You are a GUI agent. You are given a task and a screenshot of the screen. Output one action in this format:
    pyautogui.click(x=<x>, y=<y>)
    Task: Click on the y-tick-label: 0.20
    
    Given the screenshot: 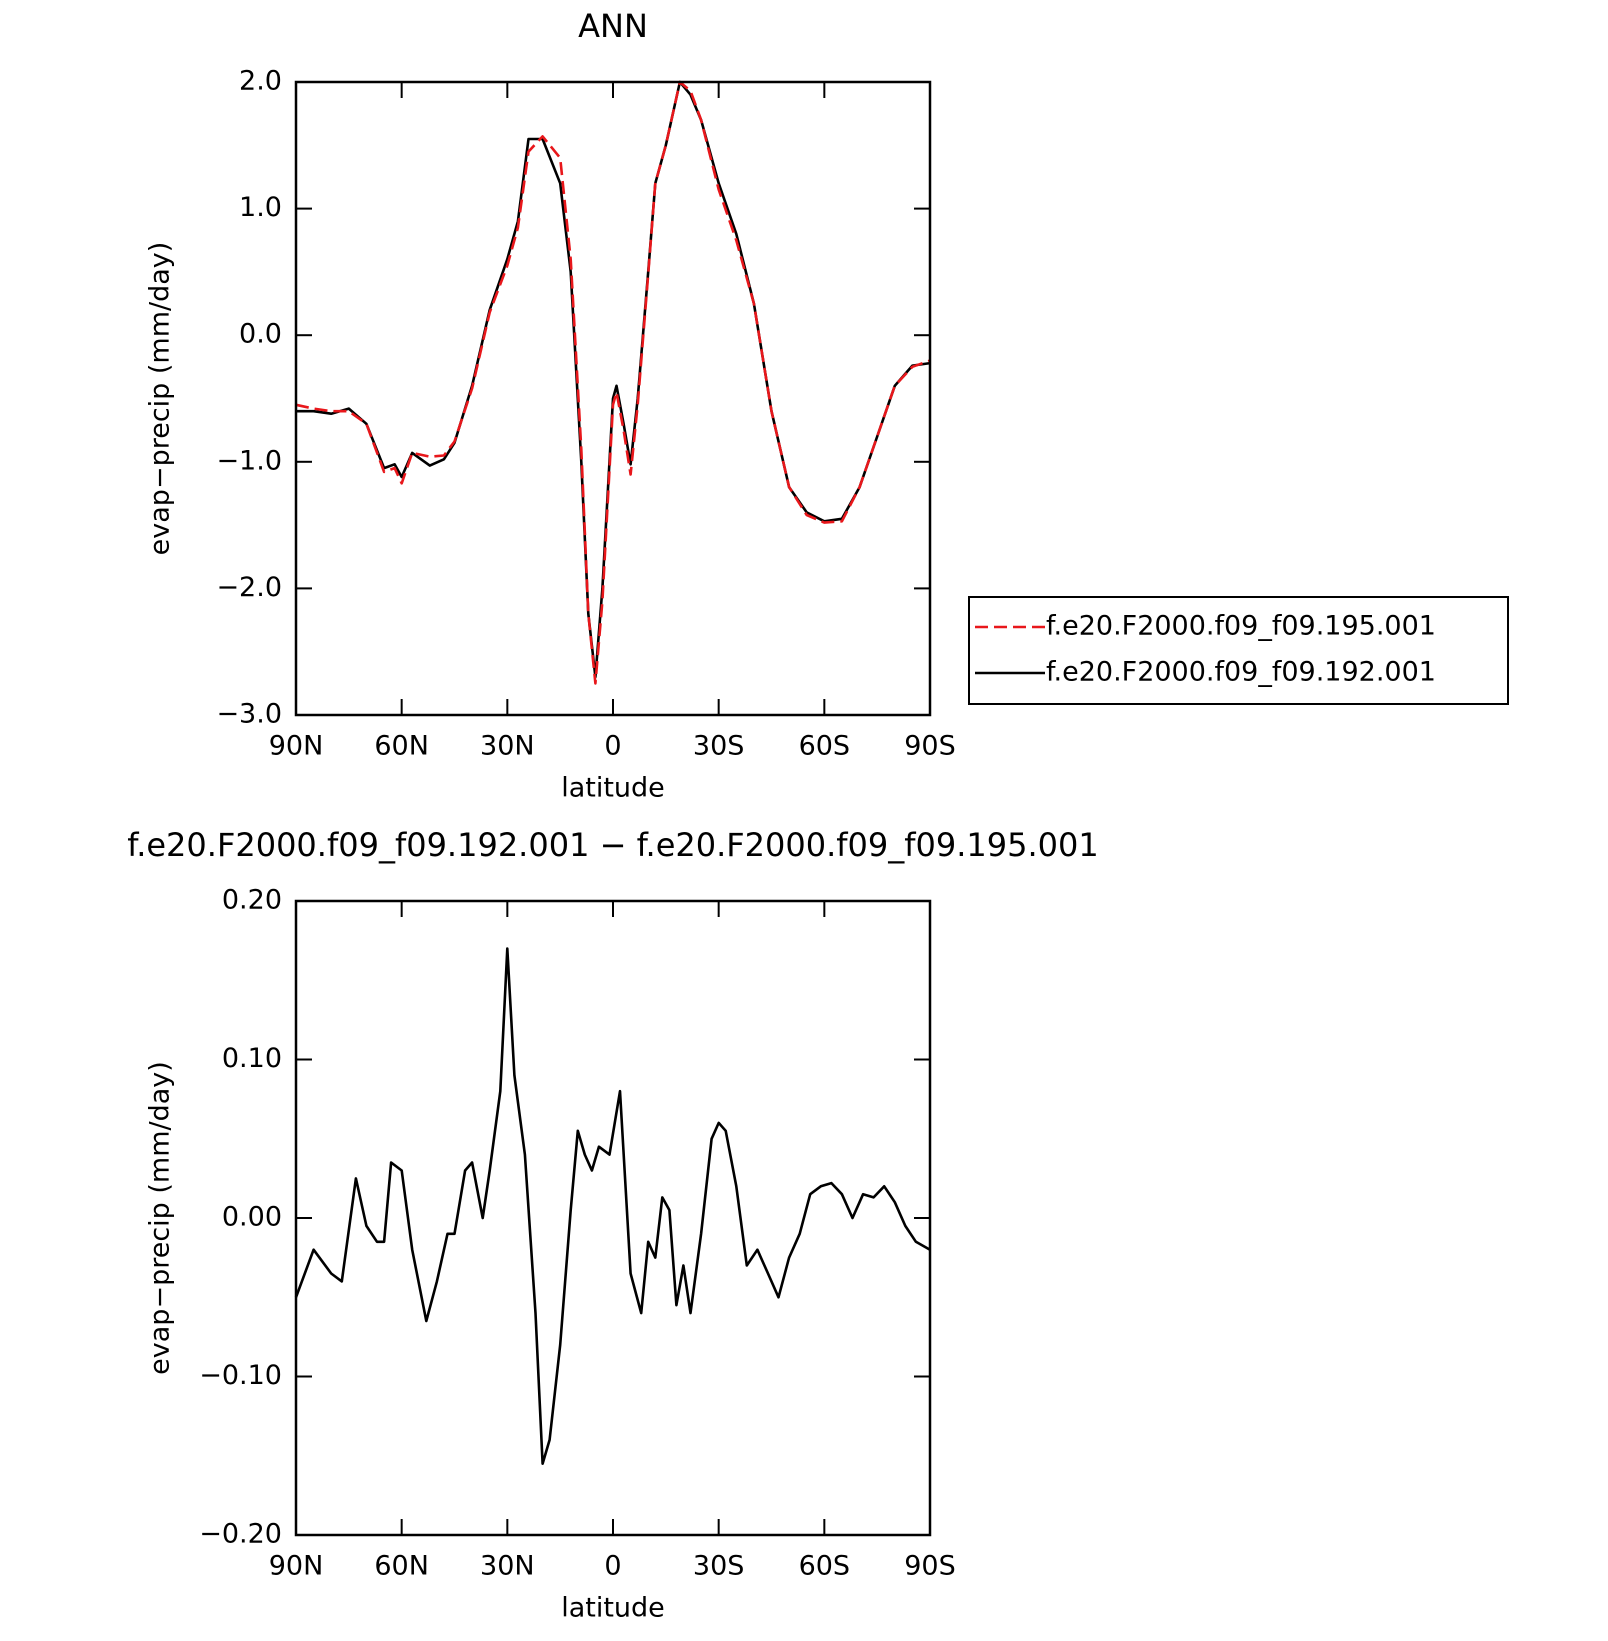 What is the action you would take?
    pyautogui.click(x=252, y=900)
    